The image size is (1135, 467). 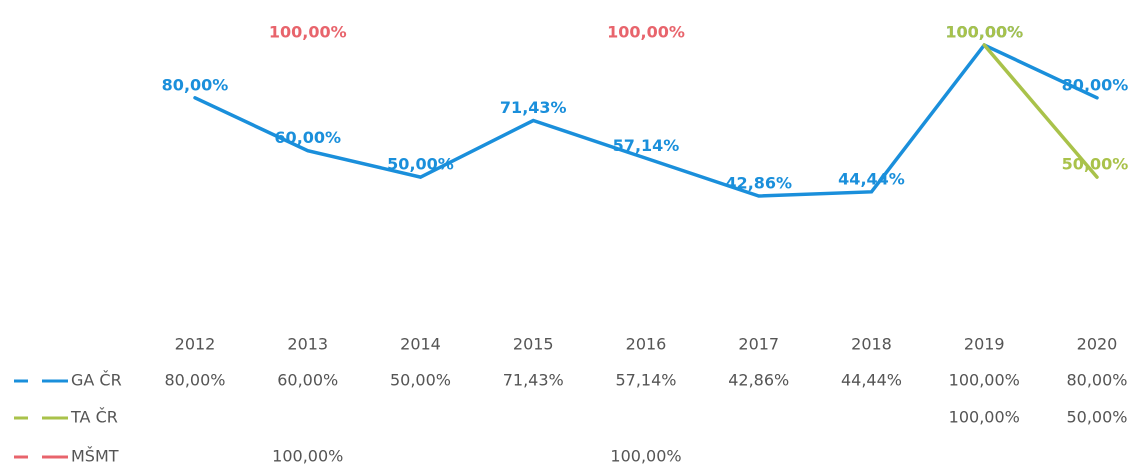 What do you see at coordinates (871, 178) in the screenshot?
I see `data-label: 44,44%` at bounding box center [871, 178].